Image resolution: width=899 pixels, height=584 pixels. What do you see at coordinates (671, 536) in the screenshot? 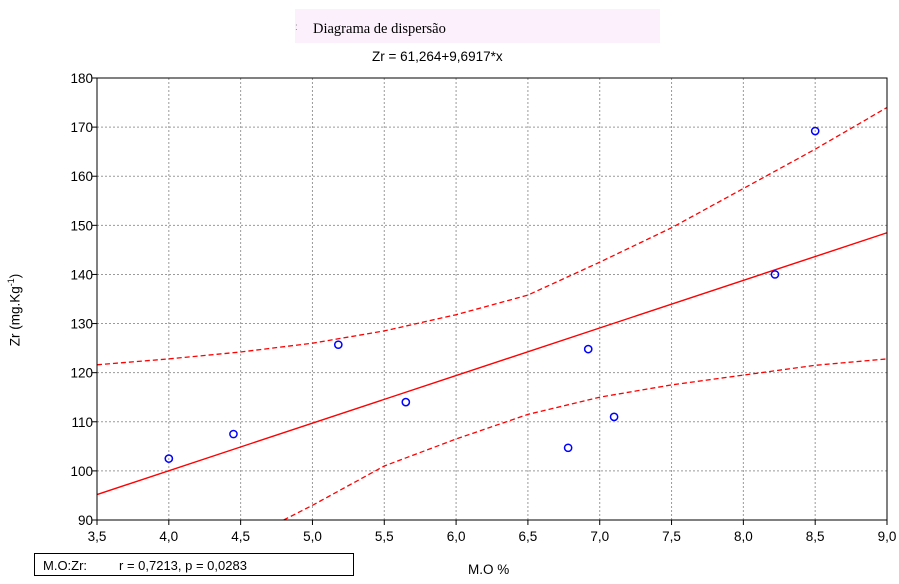
I see `x-tick-label: 7,5` at bounding box center [671, 536].